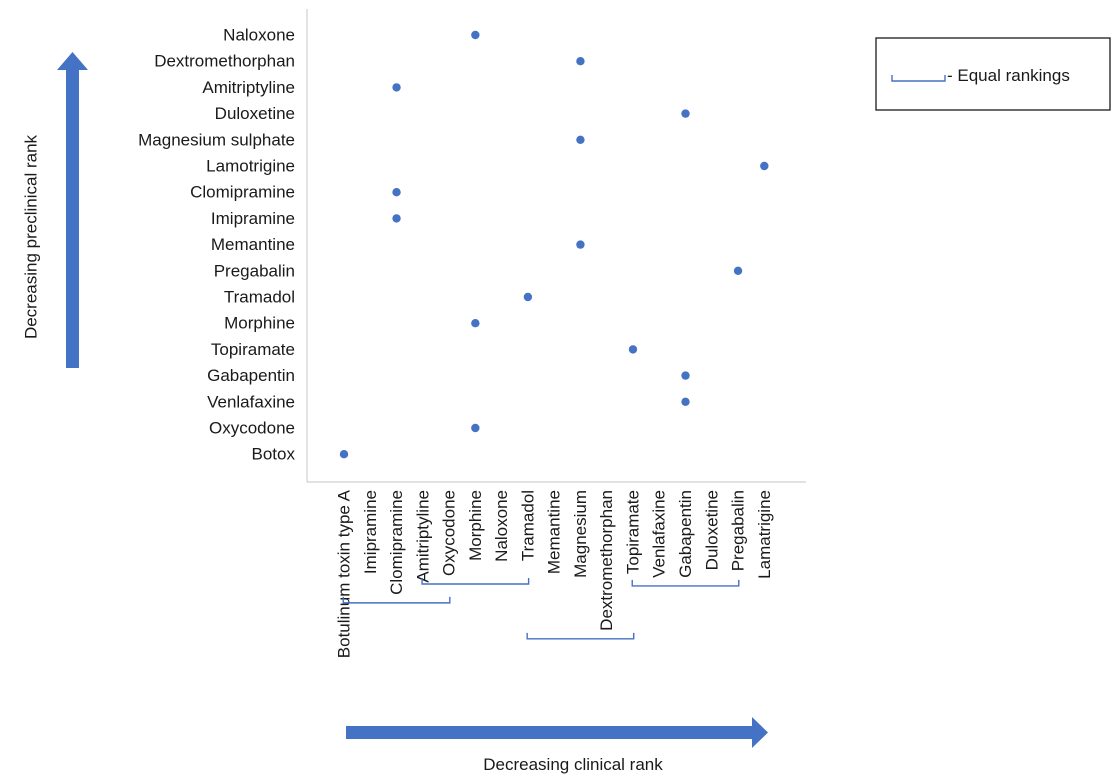 Image resolution: width=1118 pixels, height=776 pixels. I want to click on y-tick-label: Gabapentin, so click(251, 375).